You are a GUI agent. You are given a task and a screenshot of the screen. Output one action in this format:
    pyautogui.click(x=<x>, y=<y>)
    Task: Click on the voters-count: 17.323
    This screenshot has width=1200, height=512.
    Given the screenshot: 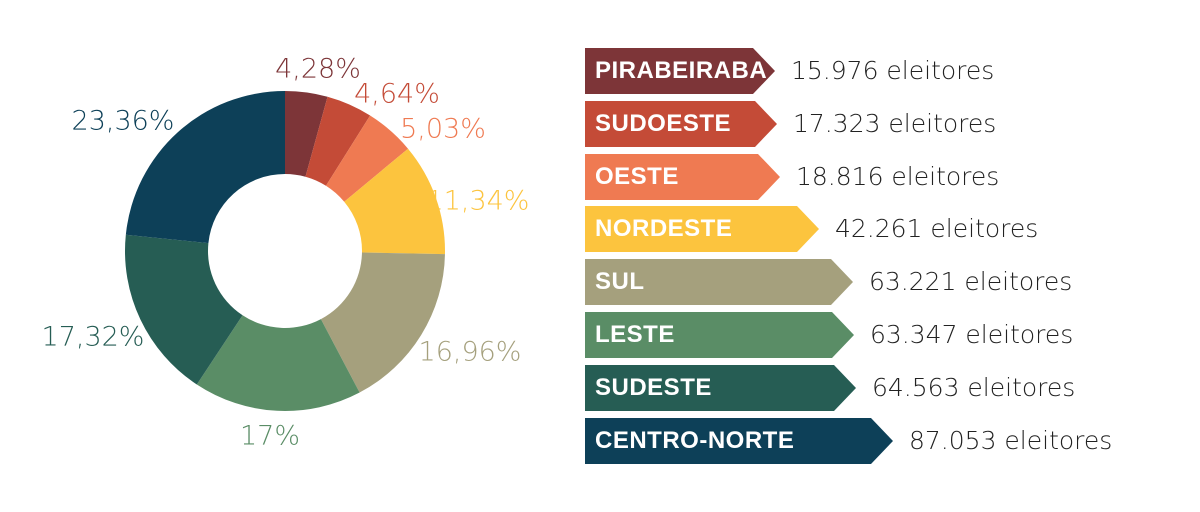 What is the action you would take?
    pyautogui.click(x=837, y=123)
    